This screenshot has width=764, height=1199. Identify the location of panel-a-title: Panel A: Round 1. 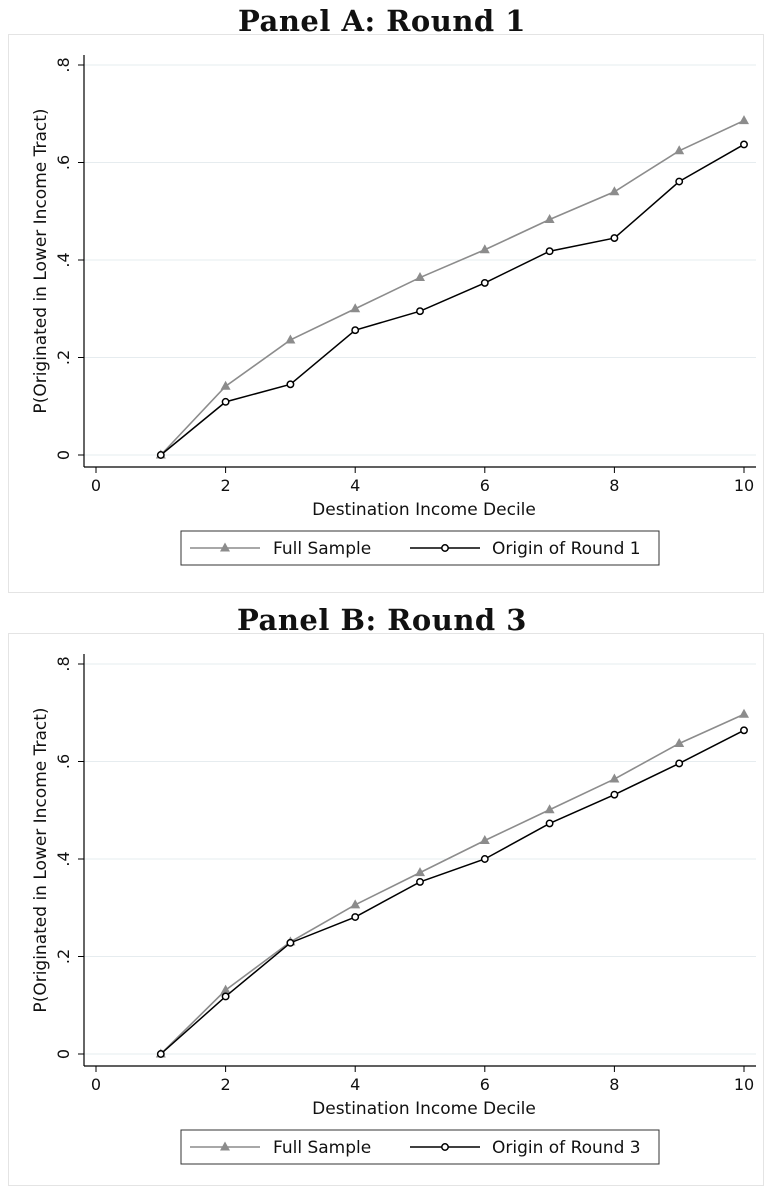
(382, 21).